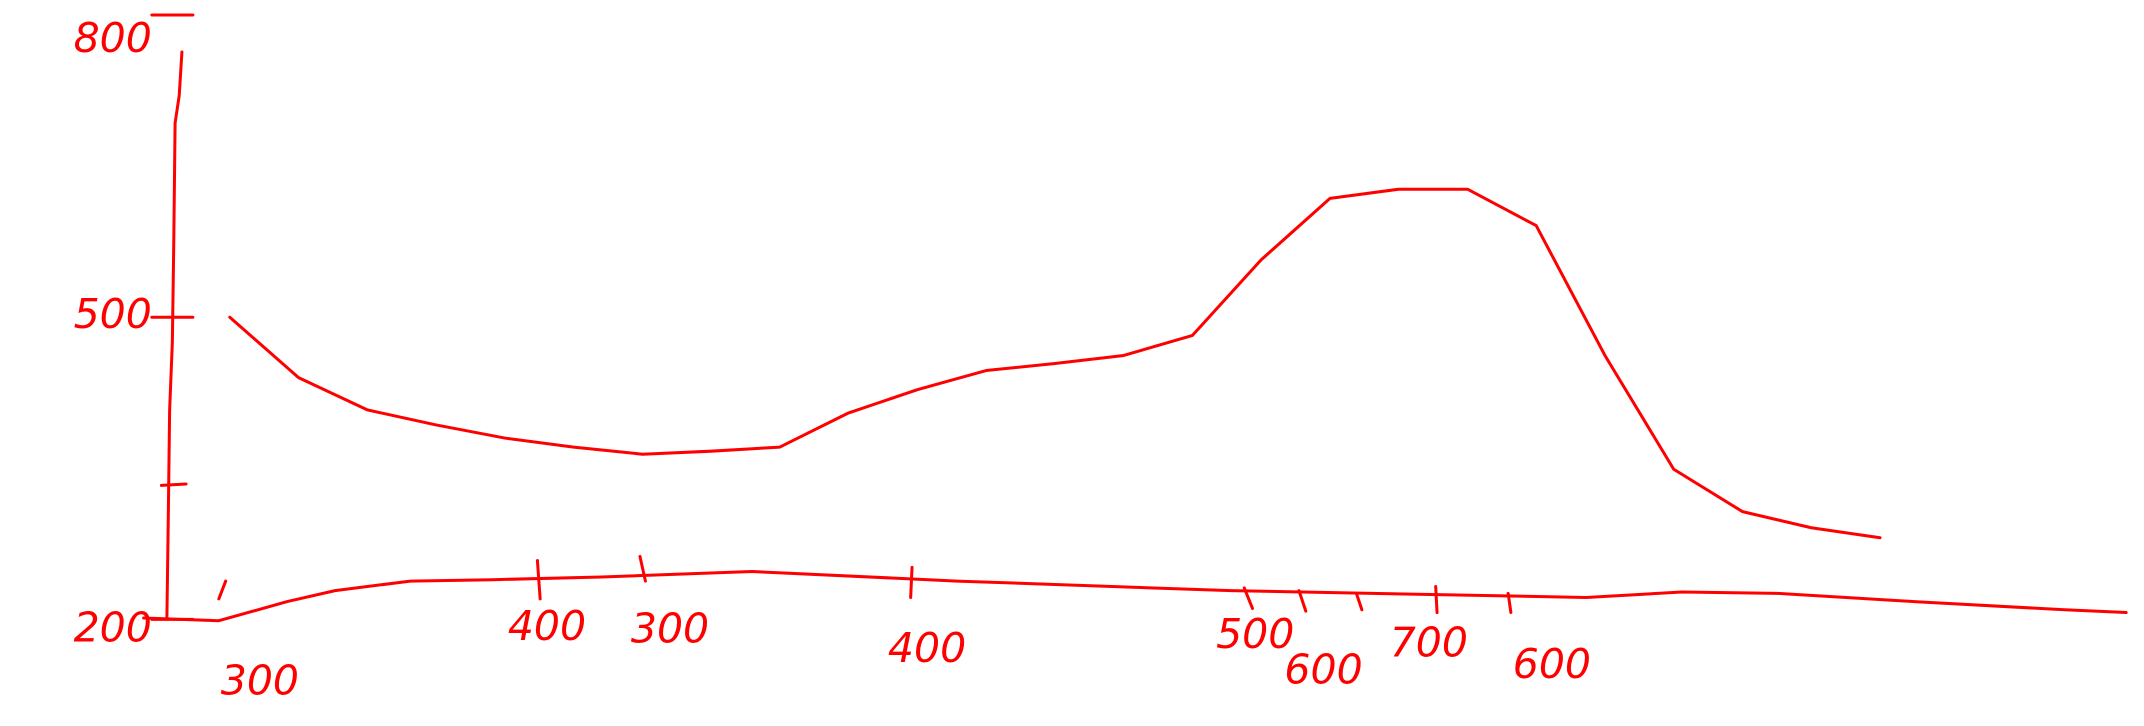 This screenshot has height=726, width=2144. What do you see at coordinates (1135, 596) in the screenshot?
I see `x-axis` at bounding box center [1135, 596].